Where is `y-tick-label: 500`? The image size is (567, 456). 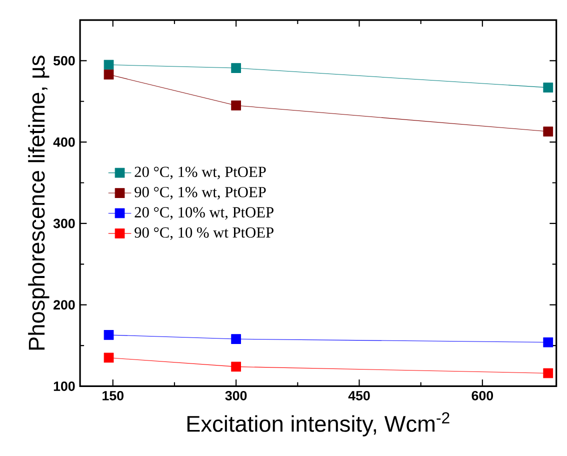 y-tick-label: 500 is located at coordinates (64, 61).